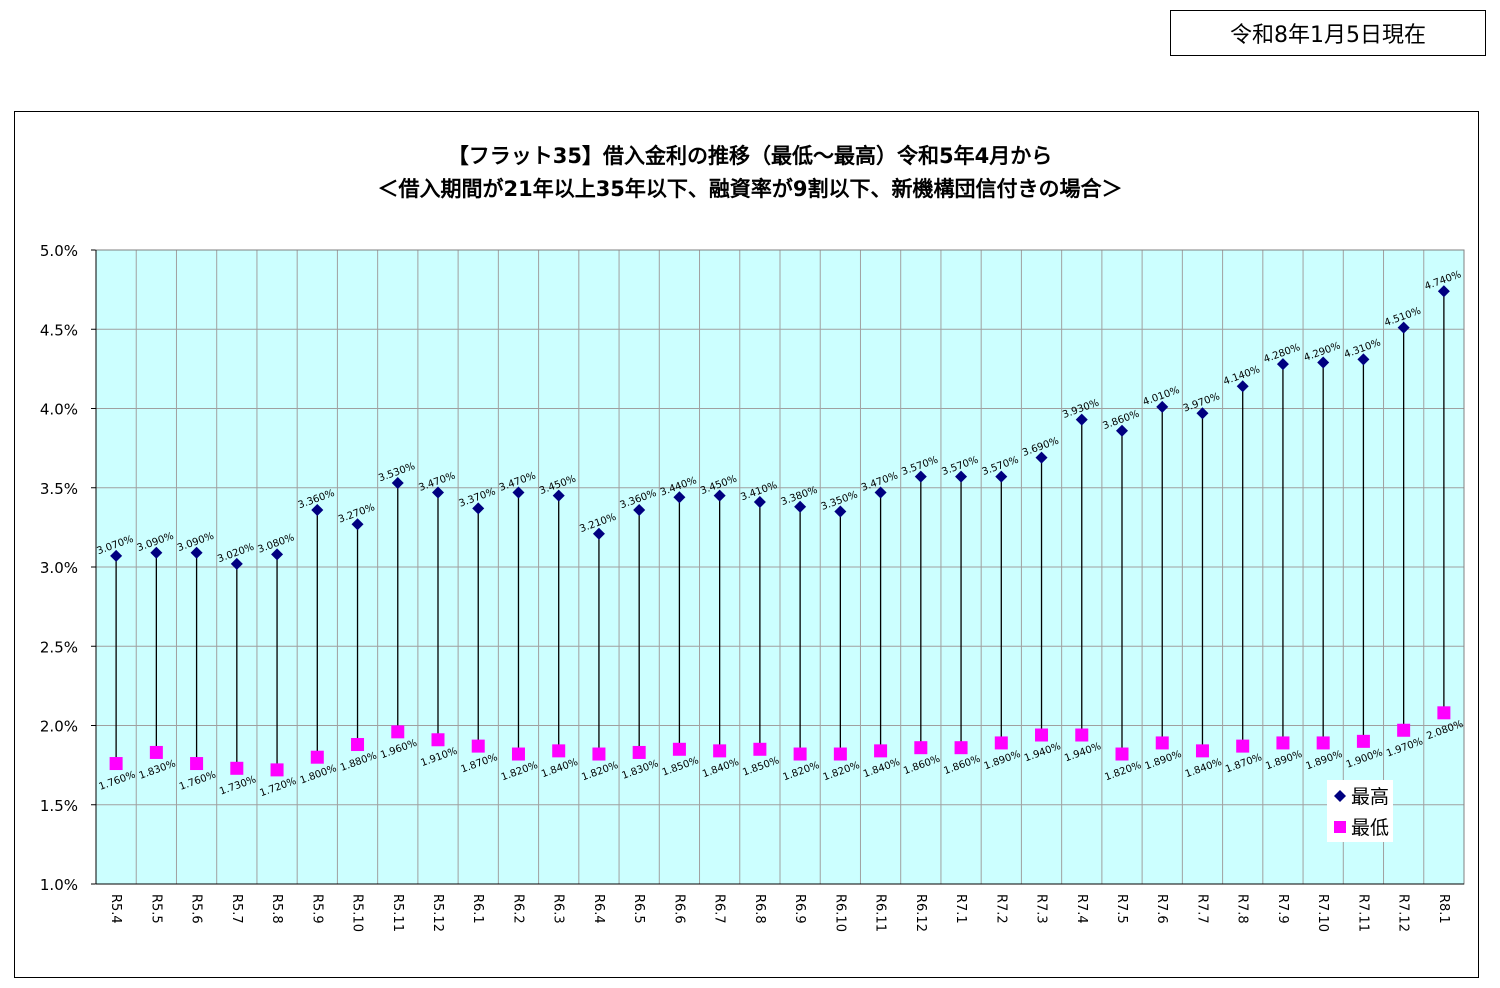 This screenshot has width=1500, height=988. Describe the element at coordinates (719, 909) in the screenshot. I see `x-tick-label: R6.7` at that location.